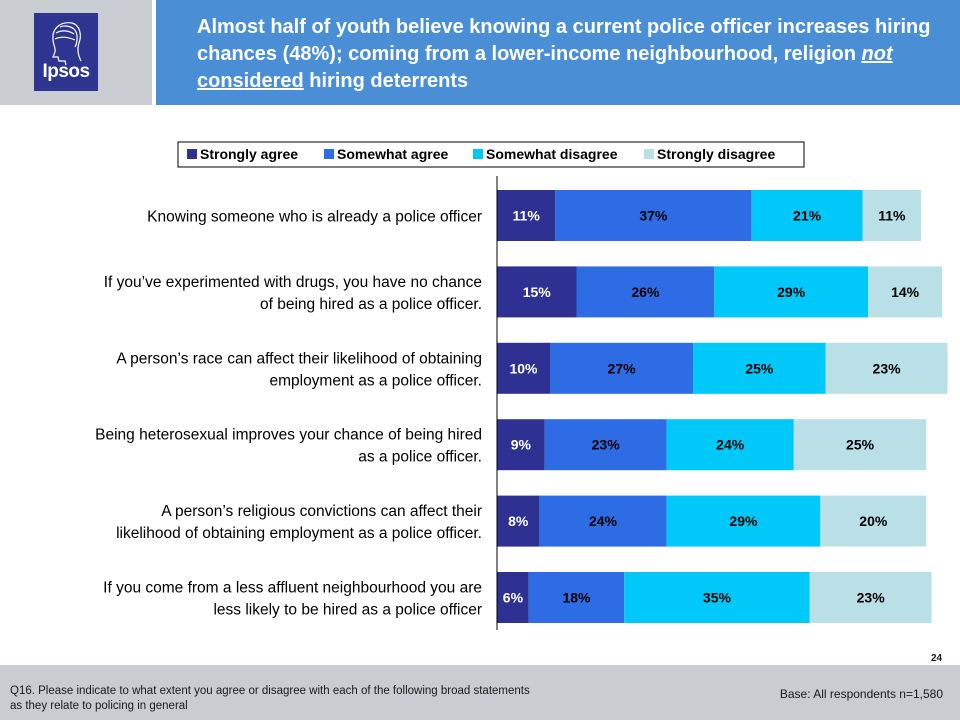 The height and width of the screenshot is (720, 960). I want to click on header-band, so click(480, 52).